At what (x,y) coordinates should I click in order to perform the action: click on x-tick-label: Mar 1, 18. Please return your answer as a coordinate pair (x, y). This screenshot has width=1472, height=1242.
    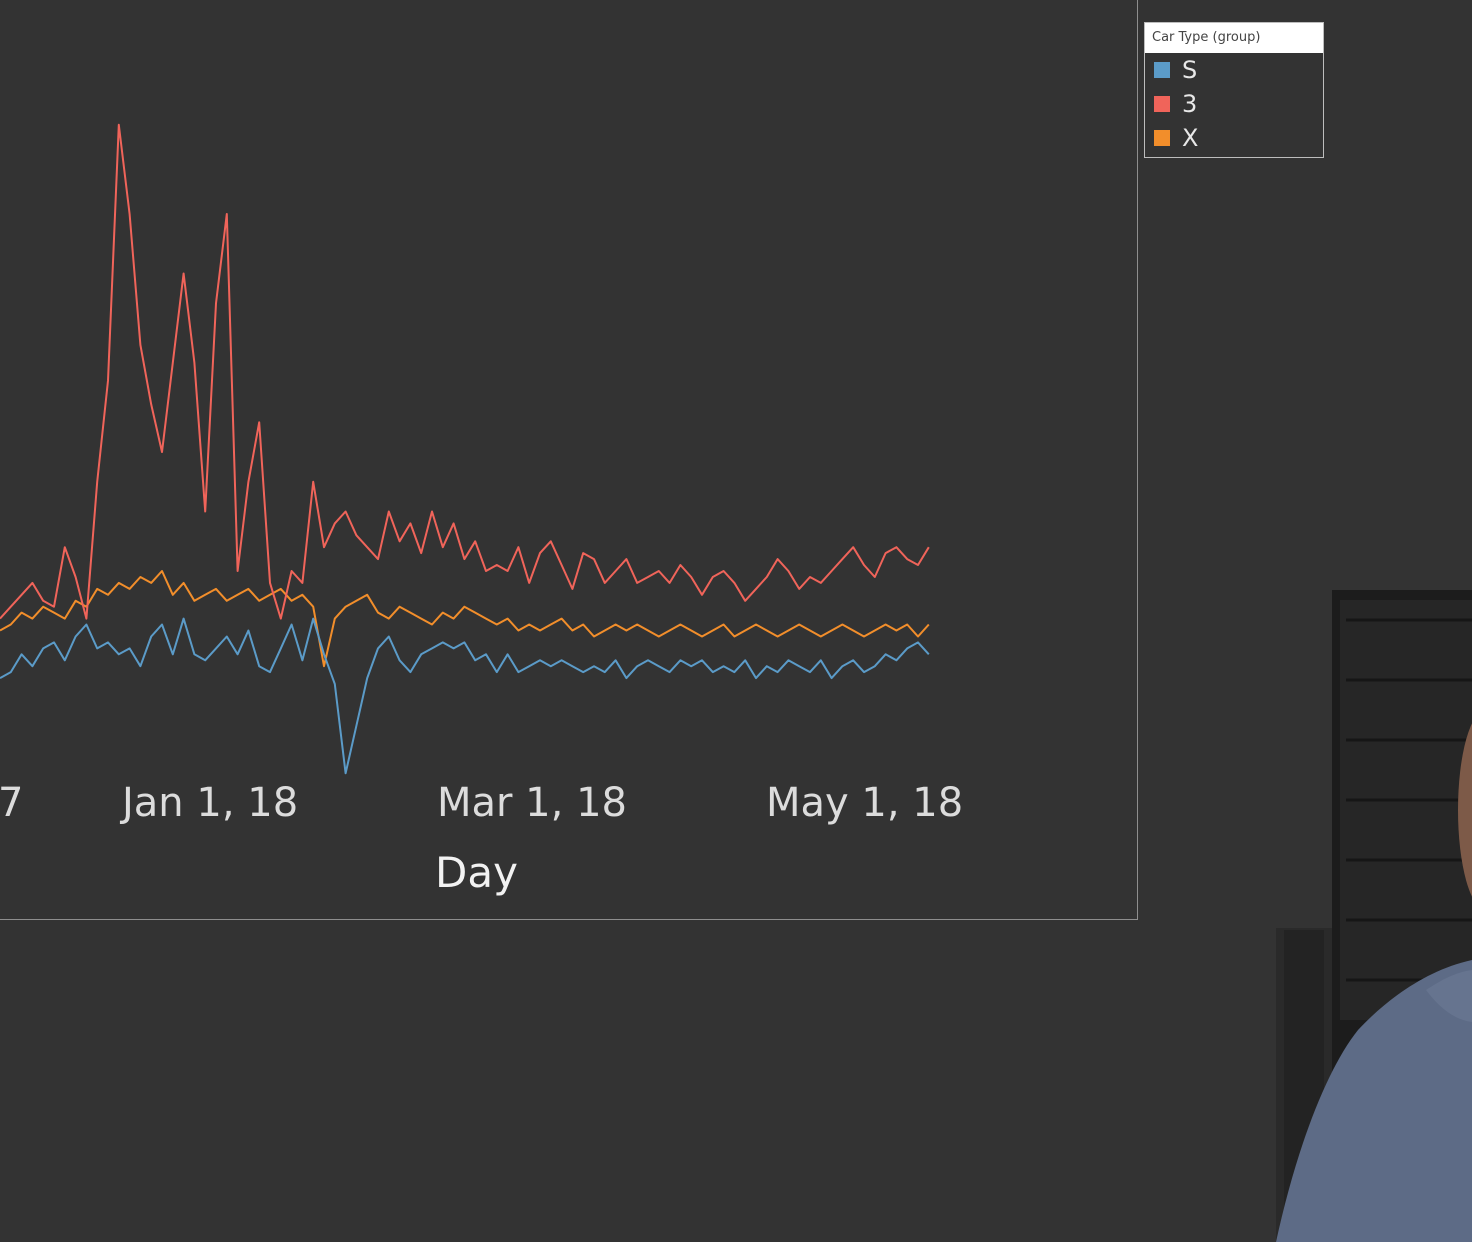
    Looking at the image, I should click on (532, 803).